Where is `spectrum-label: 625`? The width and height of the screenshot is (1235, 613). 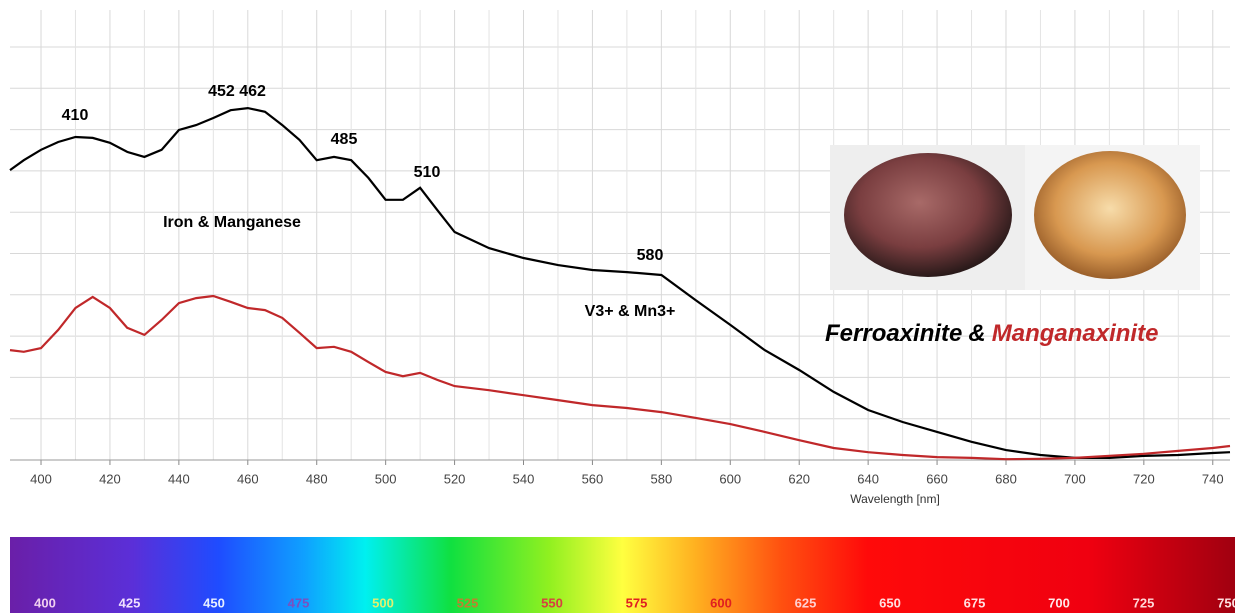
spectrum-label: 625 is located at coordinates (806, 602).